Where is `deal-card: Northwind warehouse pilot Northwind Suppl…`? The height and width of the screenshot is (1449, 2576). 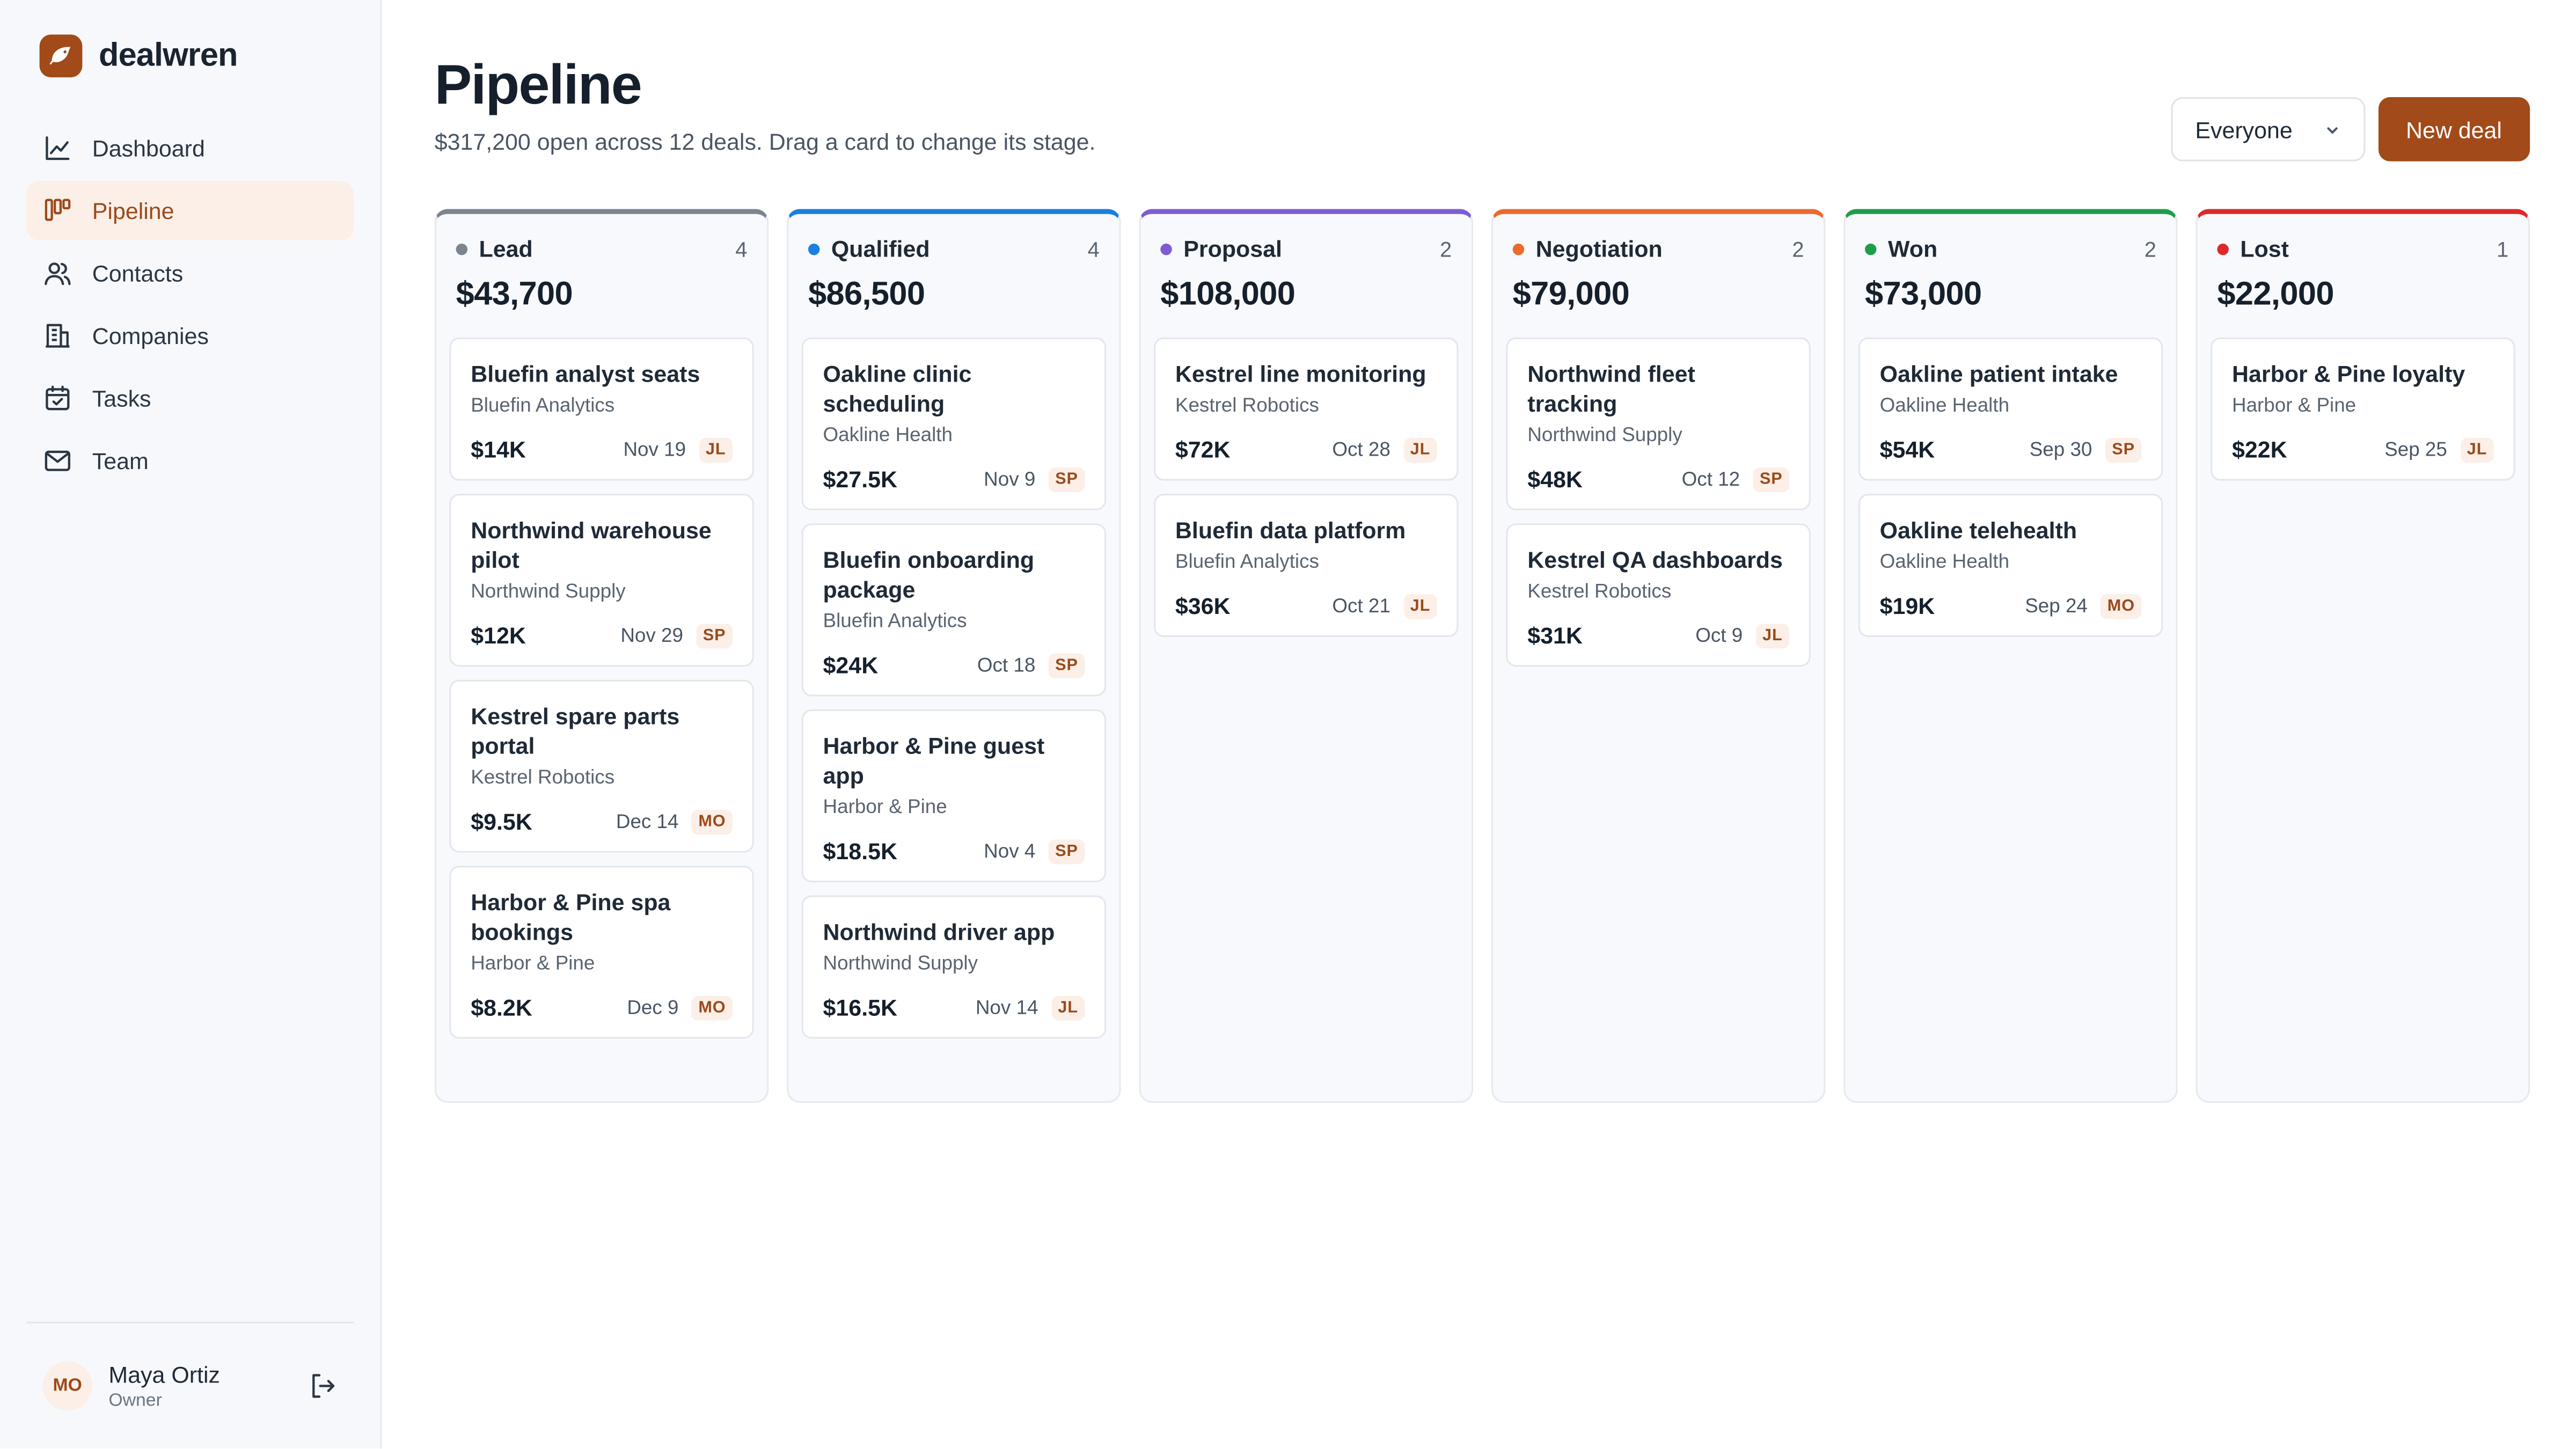
deal-card: Northwind warehouse pilot Northwind Suppl… is located at coordinates (601, 580).